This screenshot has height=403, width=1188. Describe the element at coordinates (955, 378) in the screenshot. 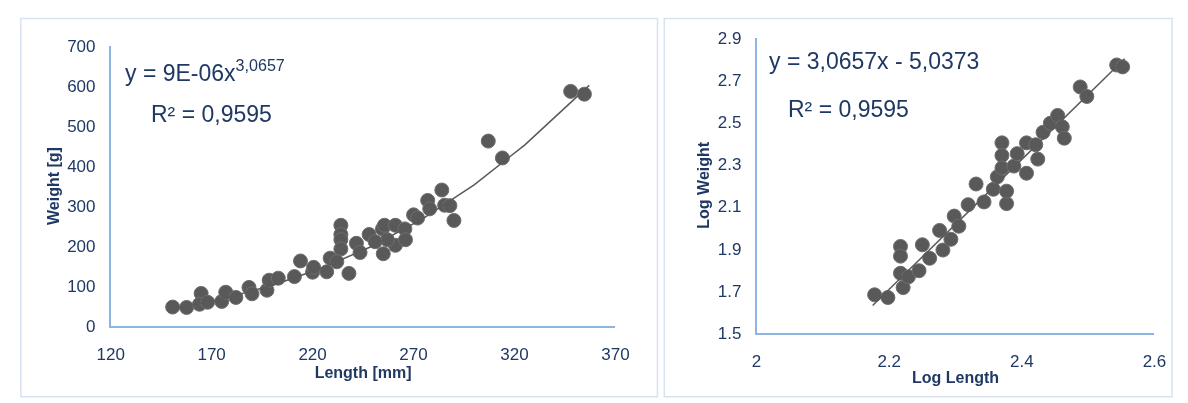

I see `x-axis-title: Log Length` at that location.